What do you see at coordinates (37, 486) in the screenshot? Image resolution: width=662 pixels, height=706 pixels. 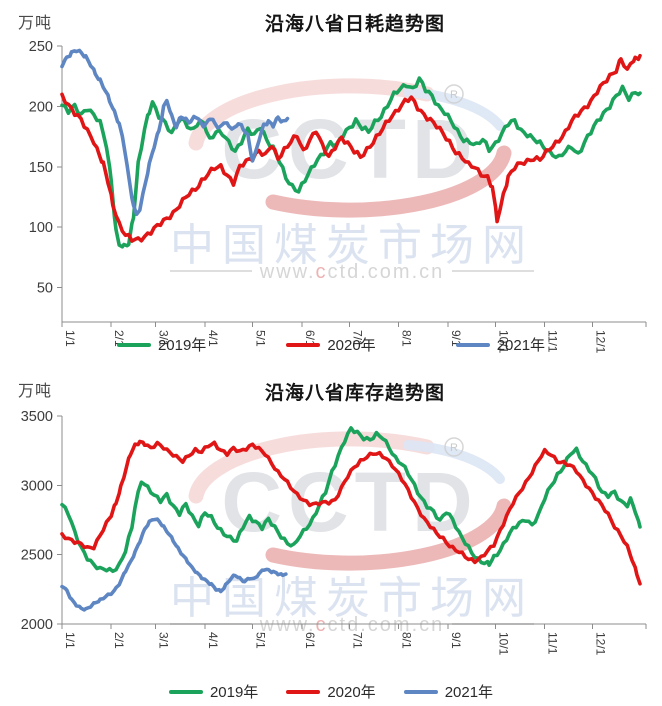 I see `y-tick-label: 3000` at bounding box center [37, 486].